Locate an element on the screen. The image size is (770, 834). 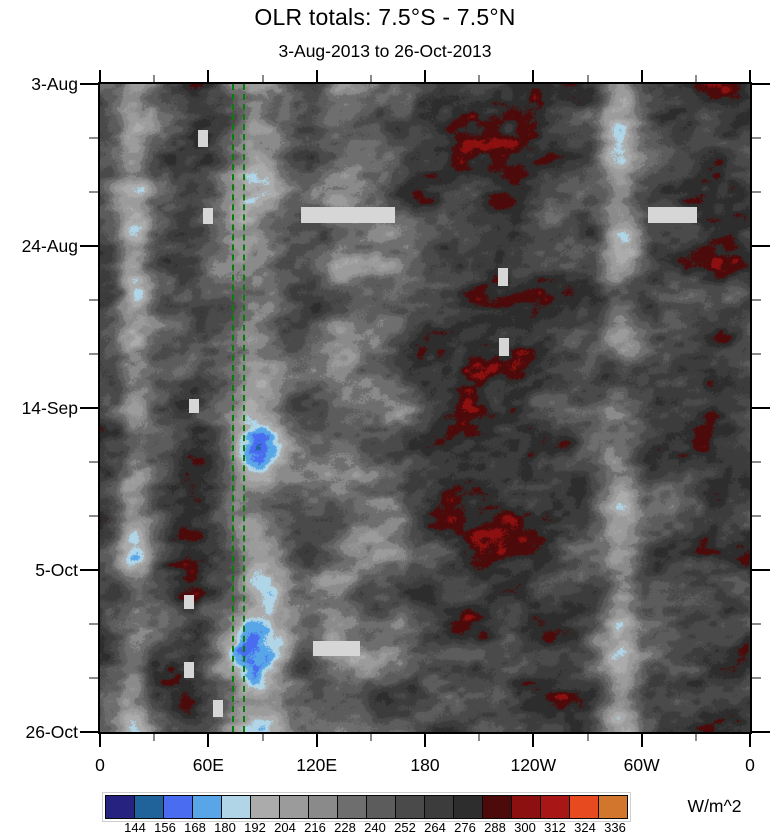
chart-title: OLR totals: 7.5°S - 7.5°N is located at coordinates (385, 17).